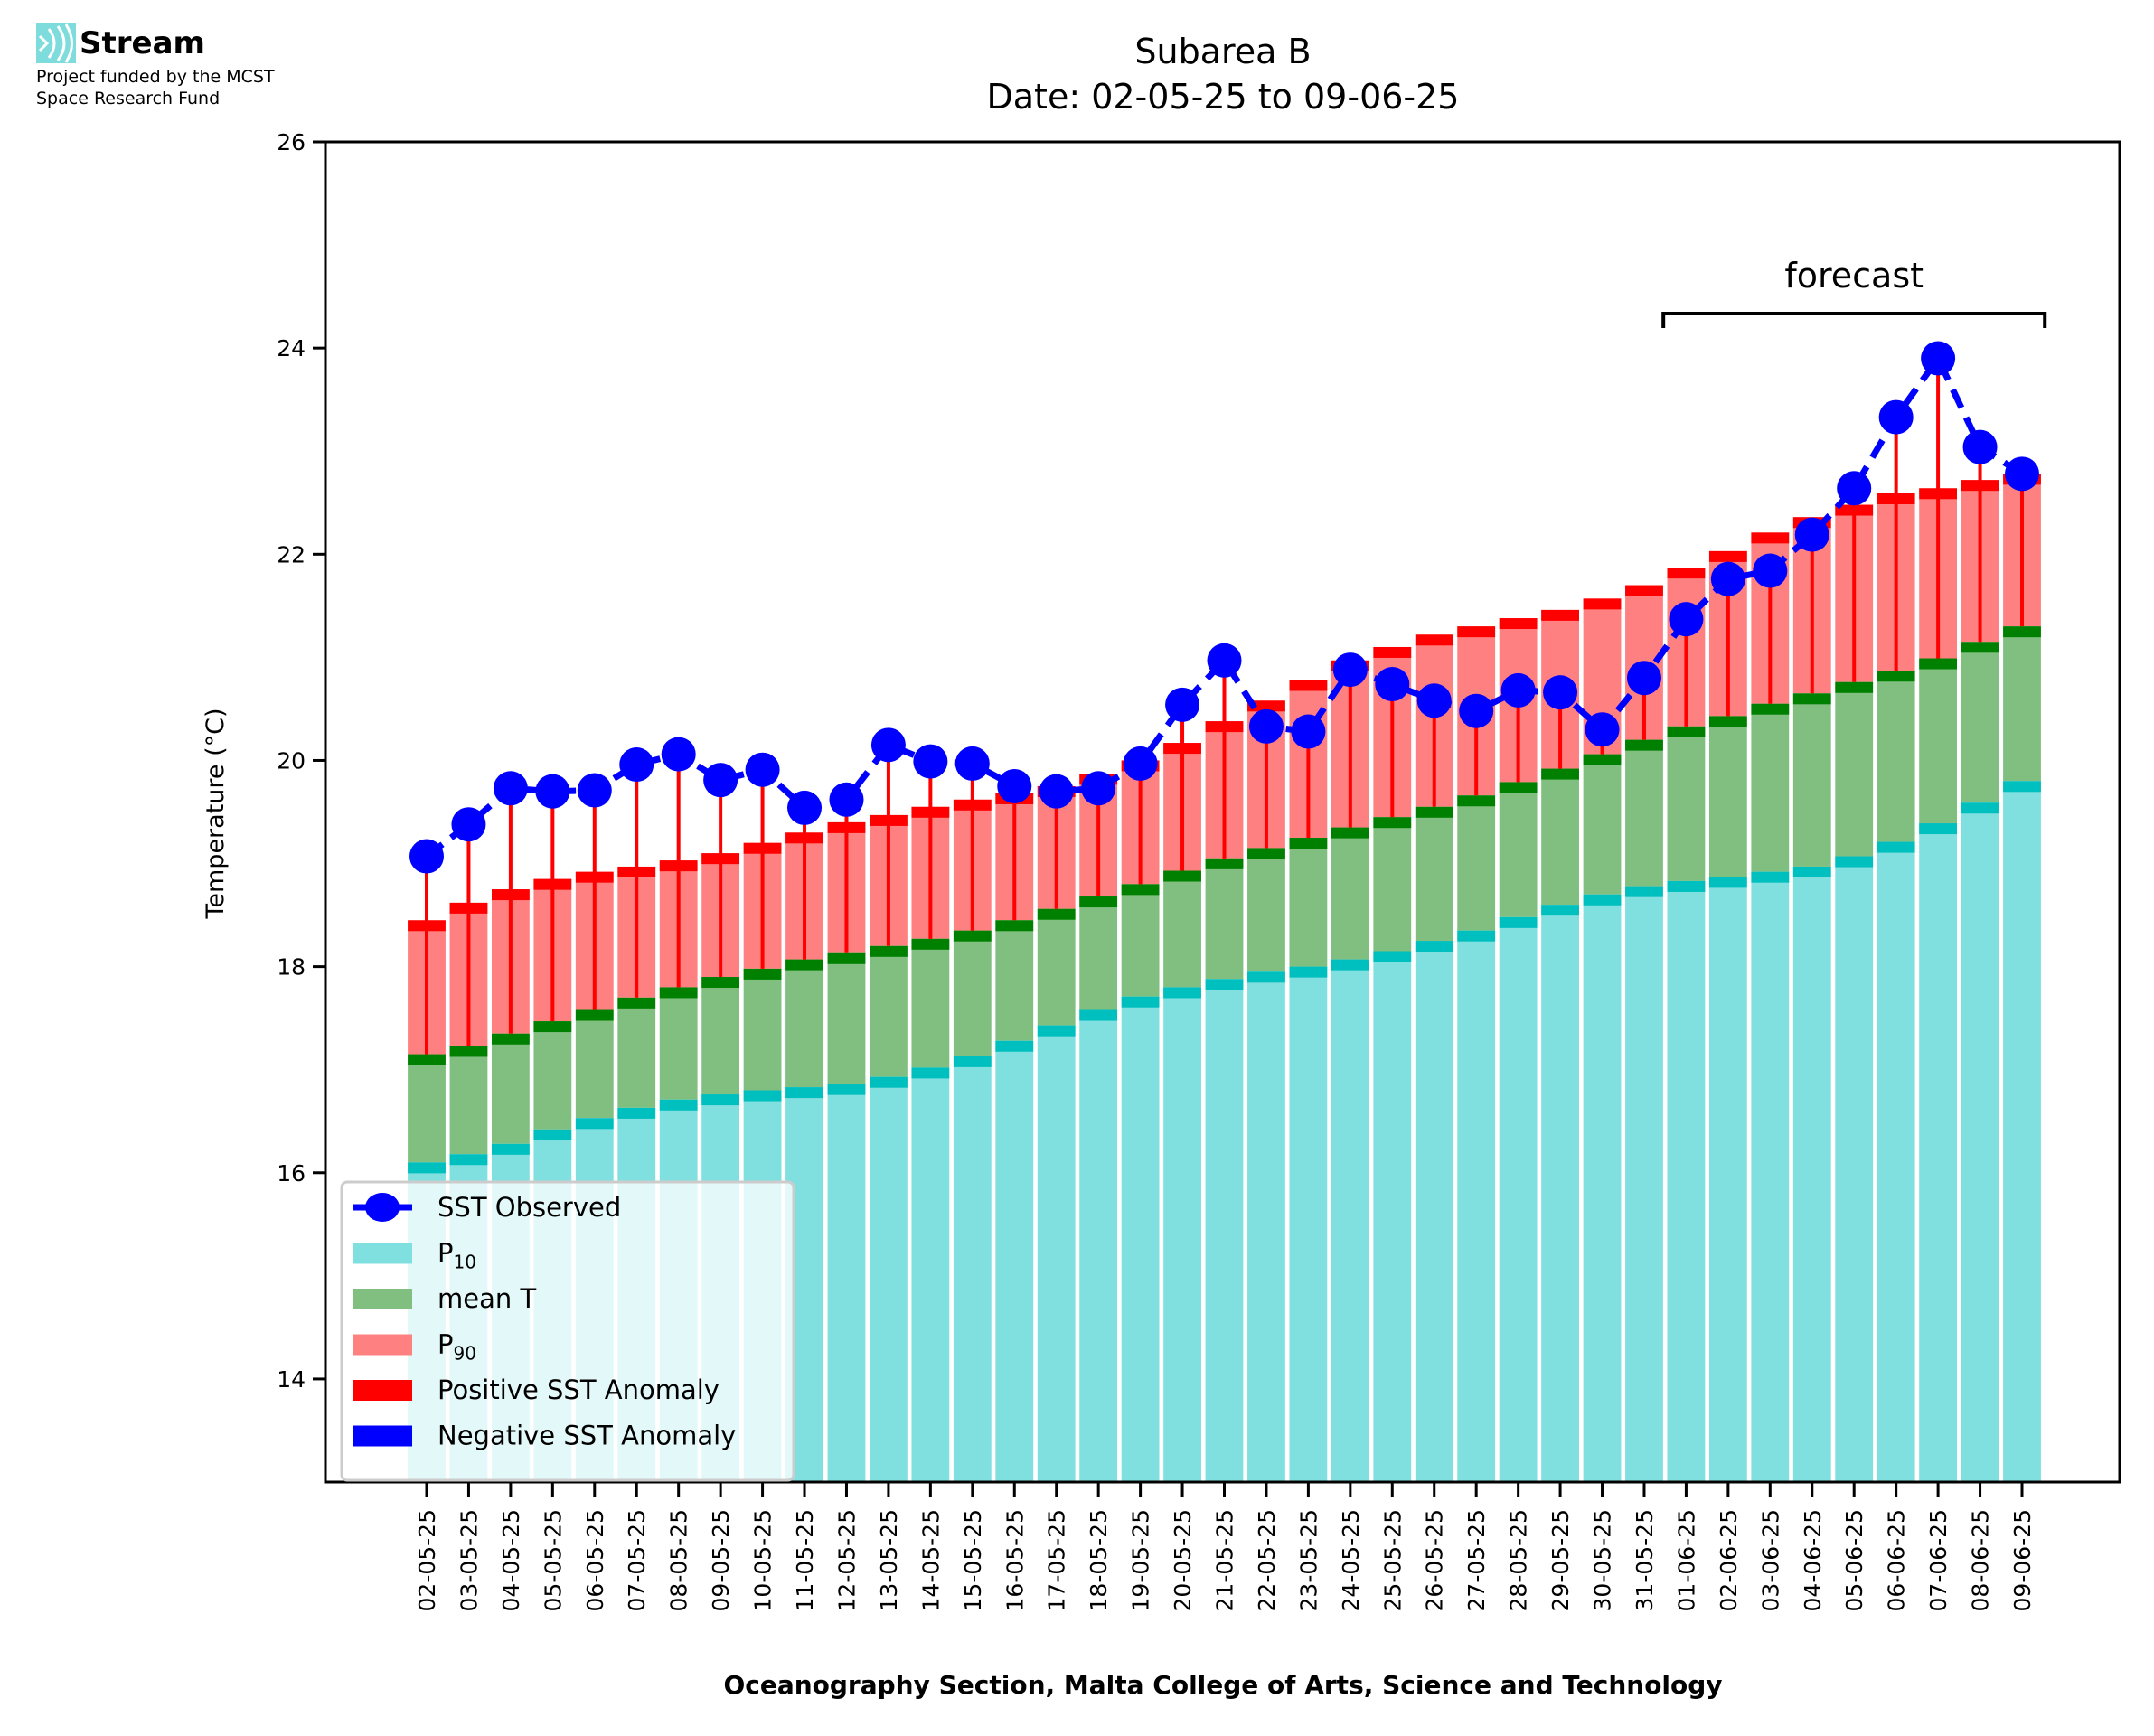 Image resolution: width=2154 pixels, height=1736 pixels. Describe the element at coordinates (291, 142) in the screenshot. I see `y-tick-label: 26` at that location.